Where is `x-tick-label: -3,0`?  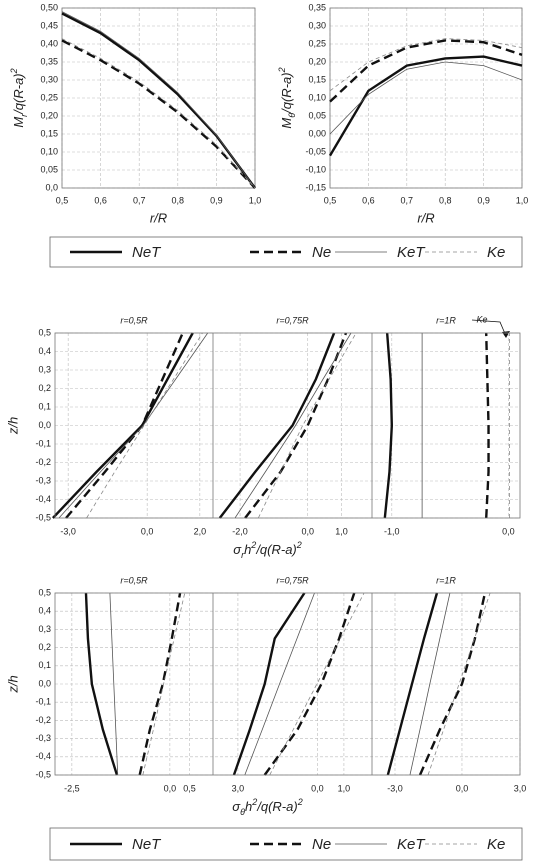 x-tick-label: -3,0 is located at coordinates (395, 788).